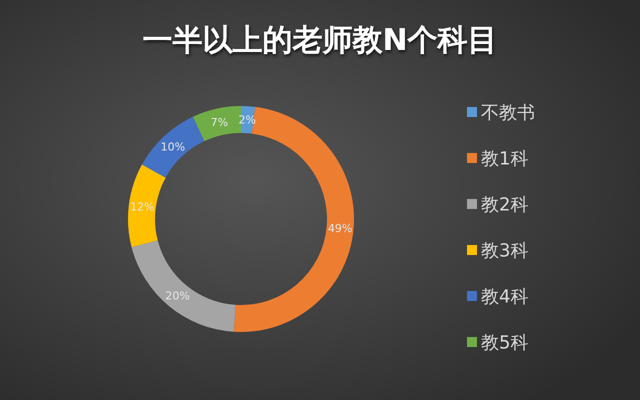 This screenshot has height=400, width=640. I want to click on legend-label: 教4科, so click(504, 297).